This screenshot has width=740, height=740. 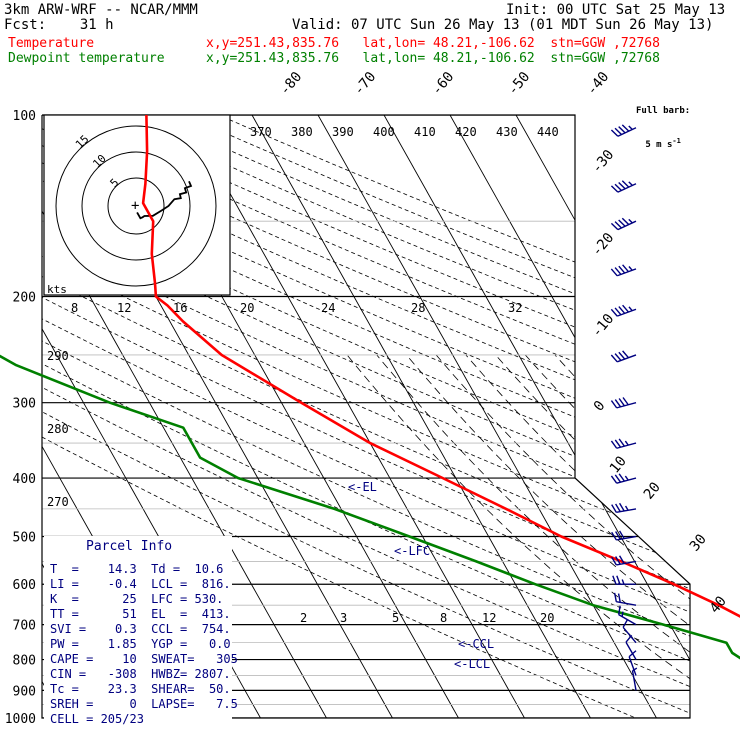 I want to click on theta-tick-label: 420, so click(x=466, y=132).